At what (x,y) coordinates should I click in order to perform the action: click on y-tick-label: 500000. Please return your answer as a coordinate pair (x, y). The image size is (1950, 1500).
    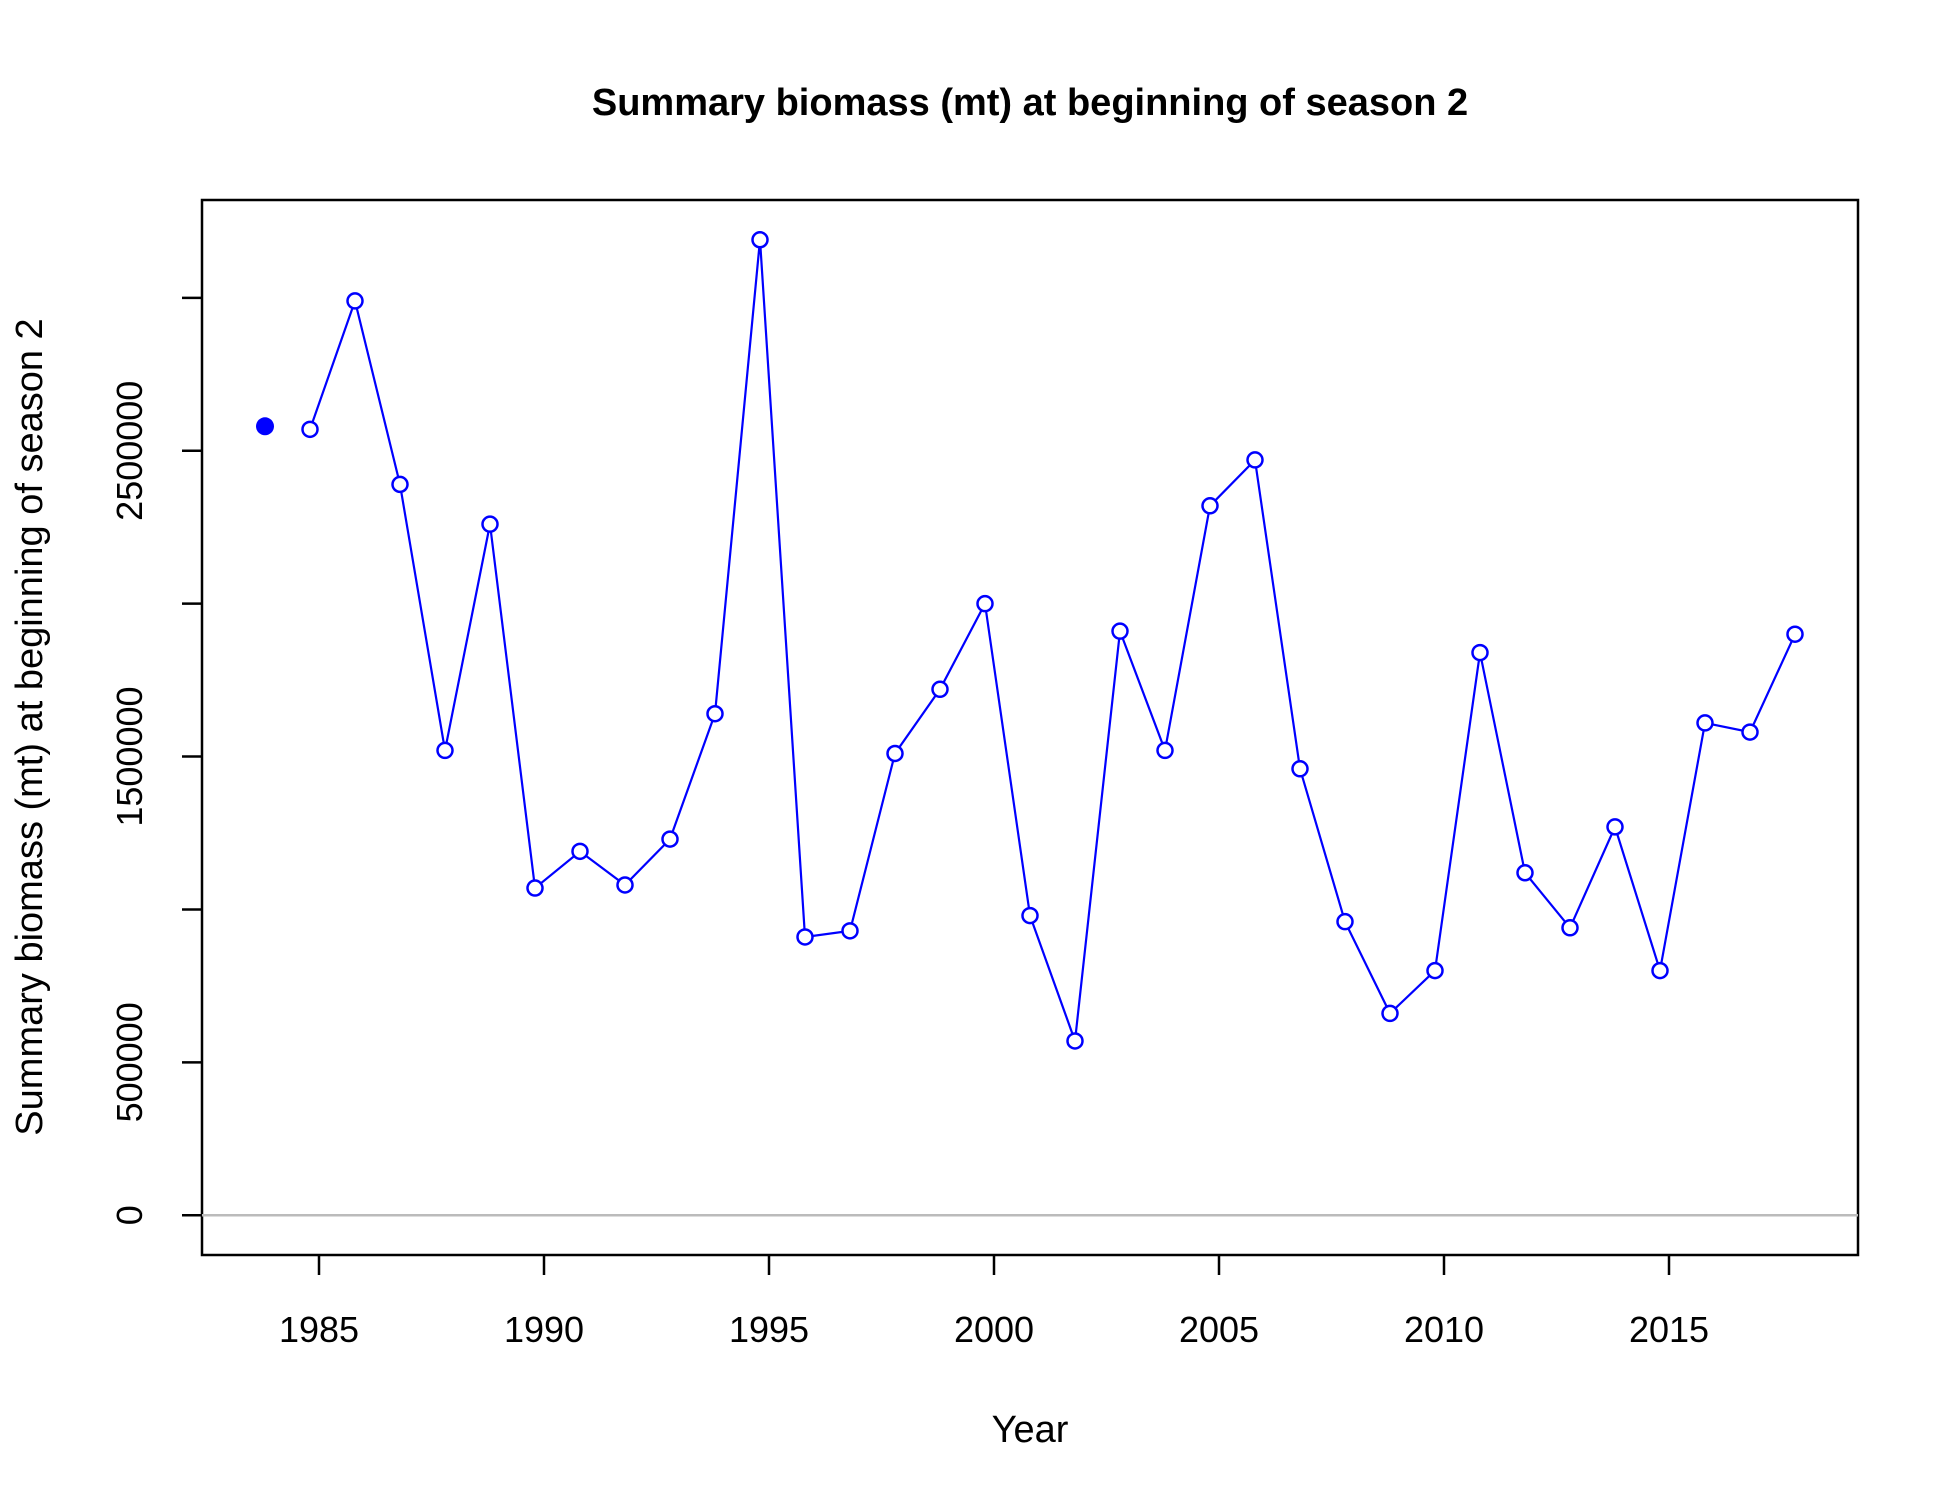
    Looking at the image, I should click on (129, 1062).